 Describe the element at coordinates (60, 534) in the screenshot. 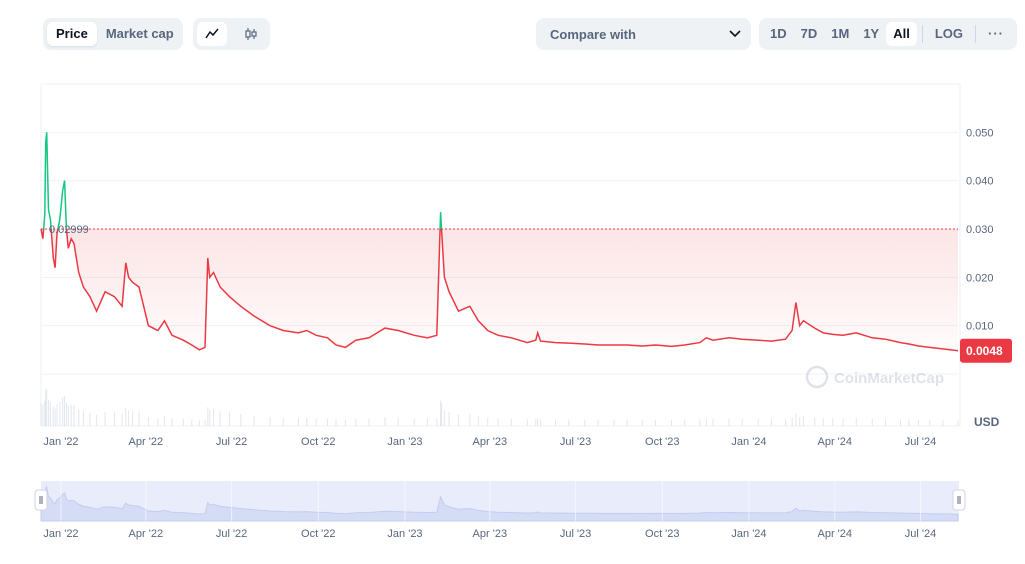

I see `navigator-tick-label: Jan '22` at that location.